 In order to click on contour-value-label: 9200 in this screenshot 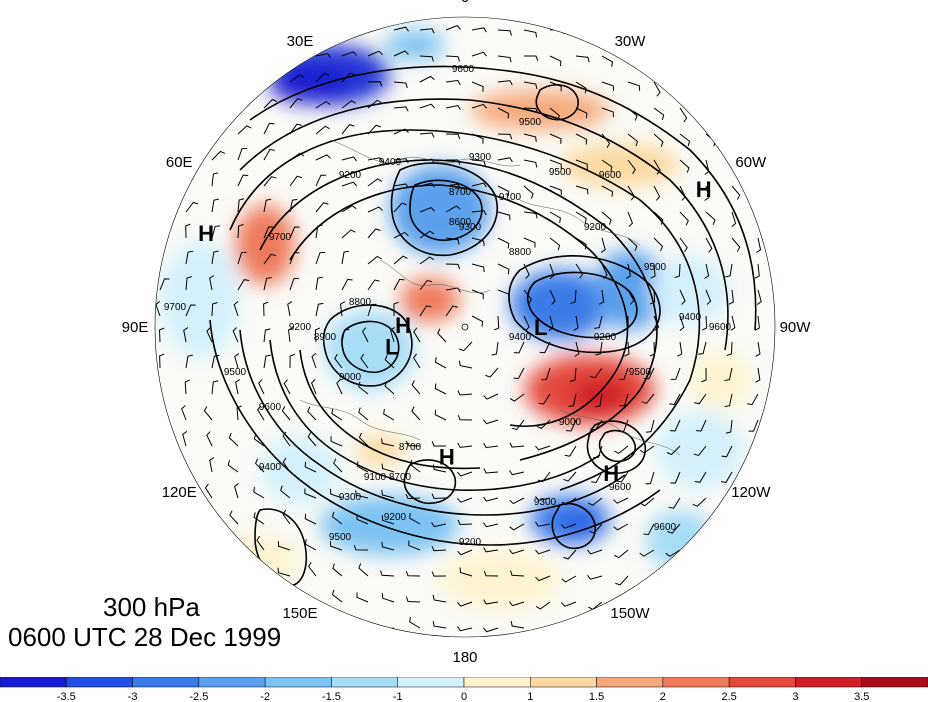, I will do `click(350, 175)`.